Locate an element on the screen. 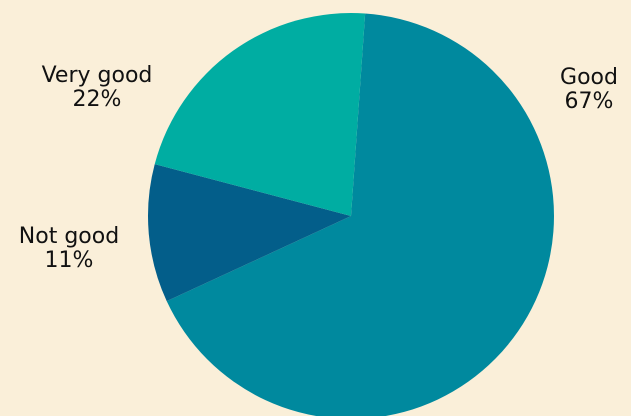  slice-label-good: Good 67% is located at coordinates (589, 89).